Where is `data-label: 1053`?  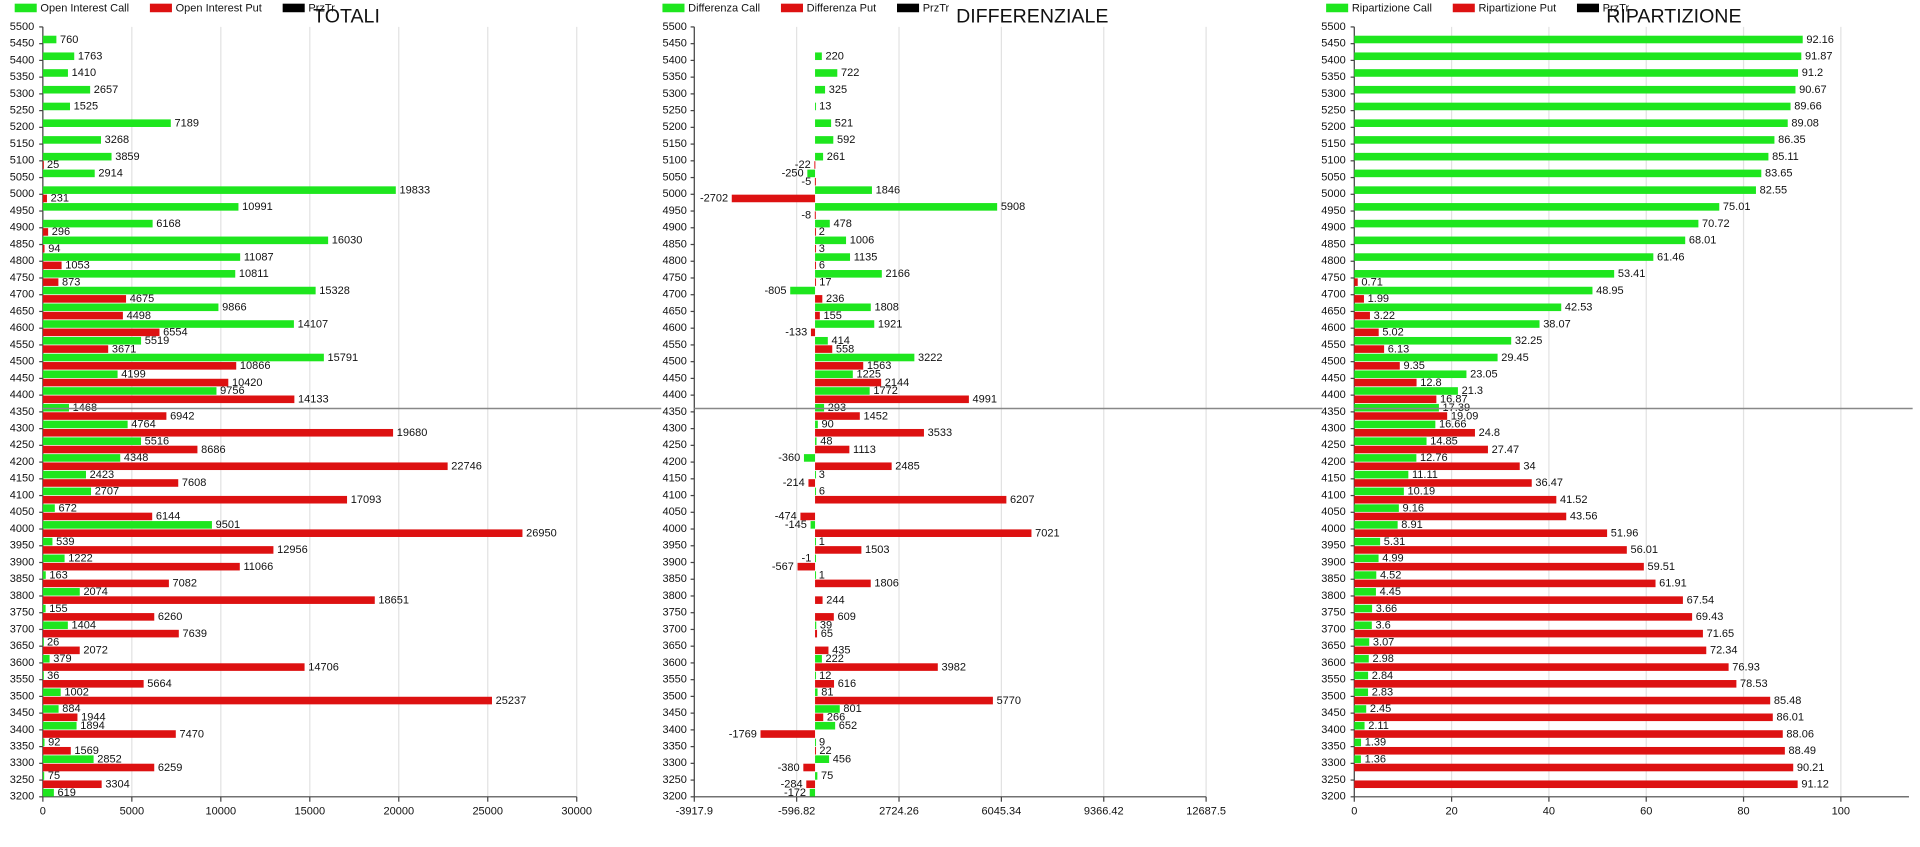
data-label: 1053 is located at coordinates (77, 266).